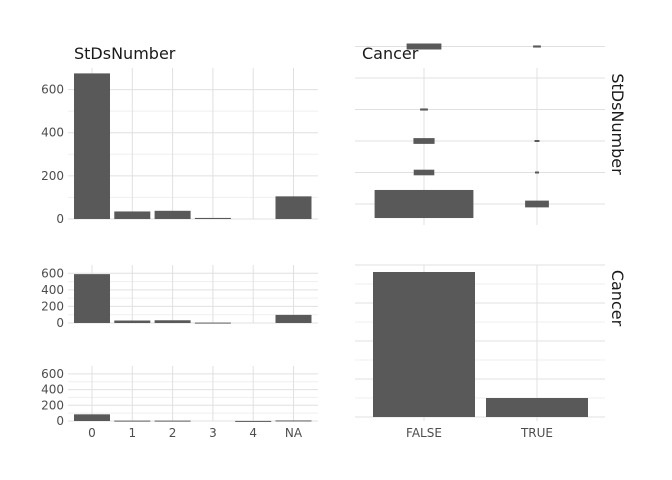  What do you see at coordinates (52, 405) in the screenshot?
I see `stds-true-ytick-label: 200` at bounding box center [52, 405].